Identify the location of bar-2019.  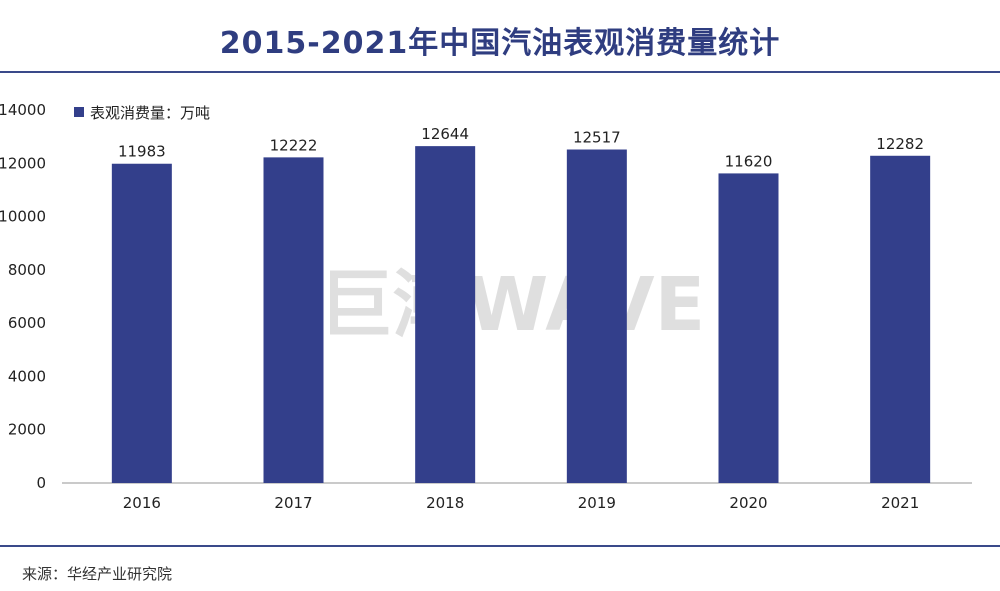
(596, 316).